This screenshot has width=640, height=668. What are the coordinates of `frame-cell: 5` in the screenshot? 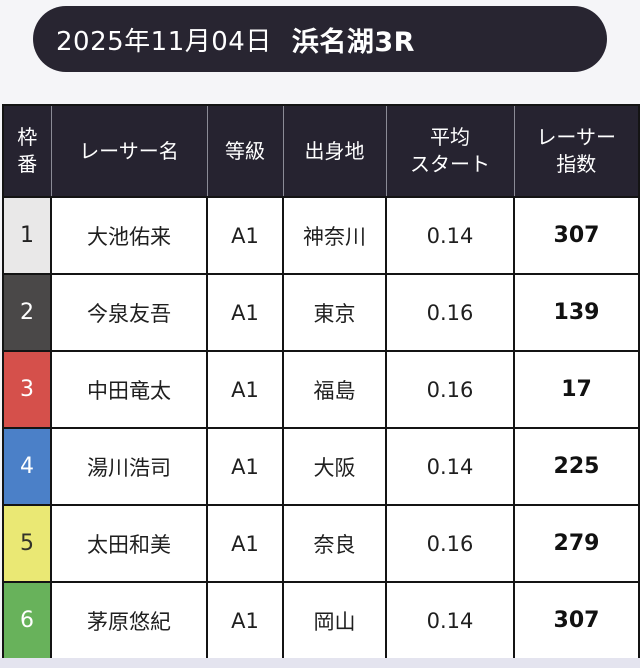 It's located at (27, 543).